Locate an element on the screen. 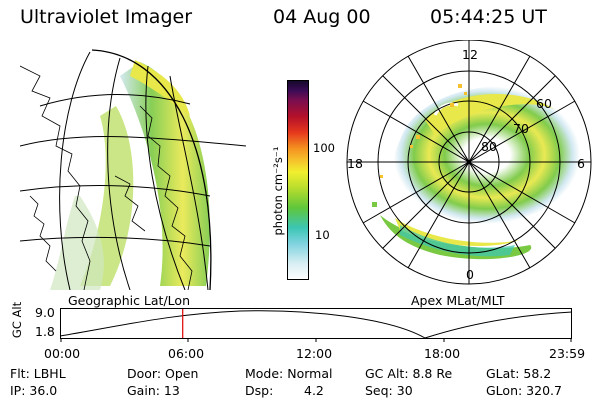  colorbar-unit-label: photon cm⁻²s⁻¹ is located at coordinates (278, 191).